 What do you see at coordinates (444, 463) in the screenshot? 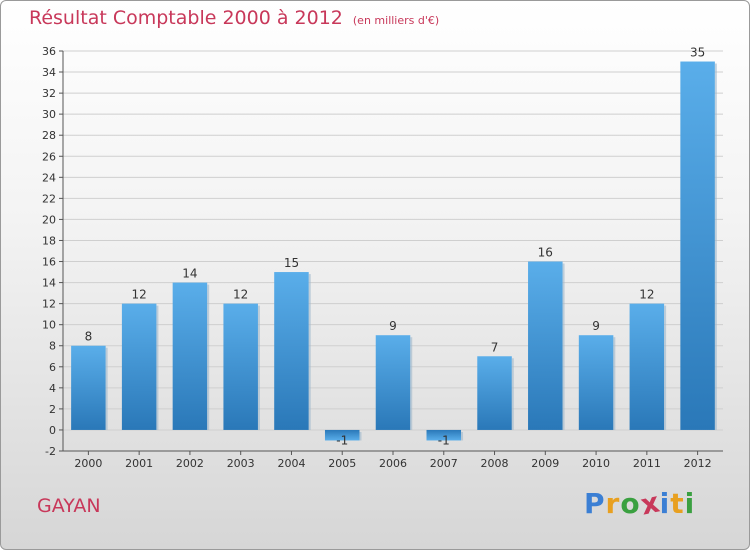
I see `x-tick-label: 2007` at bounding box center [444, 463].